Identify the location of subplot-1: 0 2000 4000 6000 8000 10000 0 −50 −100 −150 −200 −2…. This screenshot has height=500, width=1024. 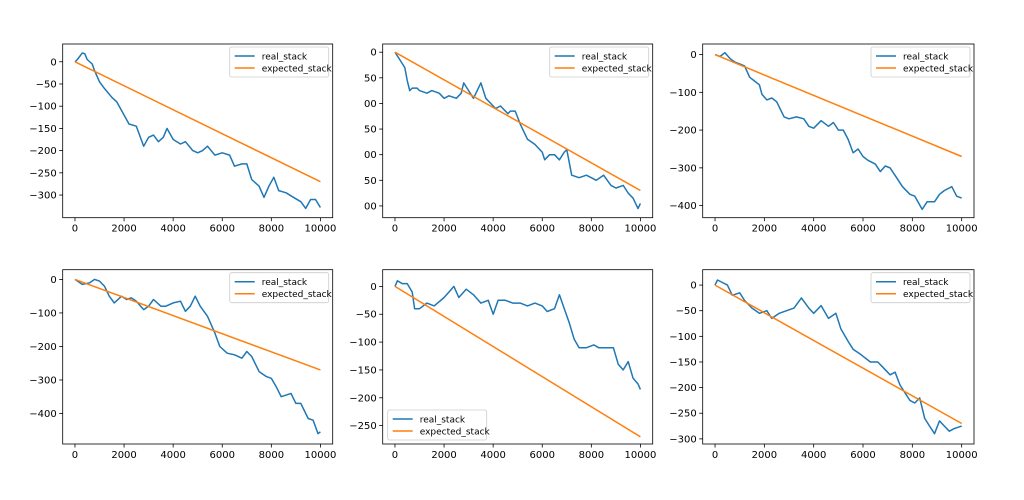
(183, 139).